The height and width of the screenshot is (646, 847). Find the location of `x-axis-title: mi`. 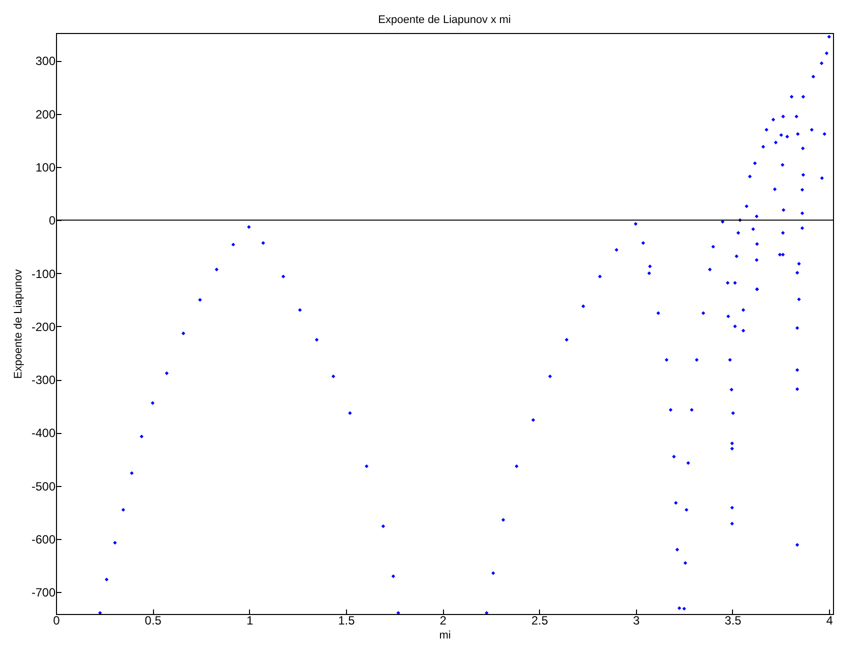

x-axis-title: mi is located at coordinates (445, 636).